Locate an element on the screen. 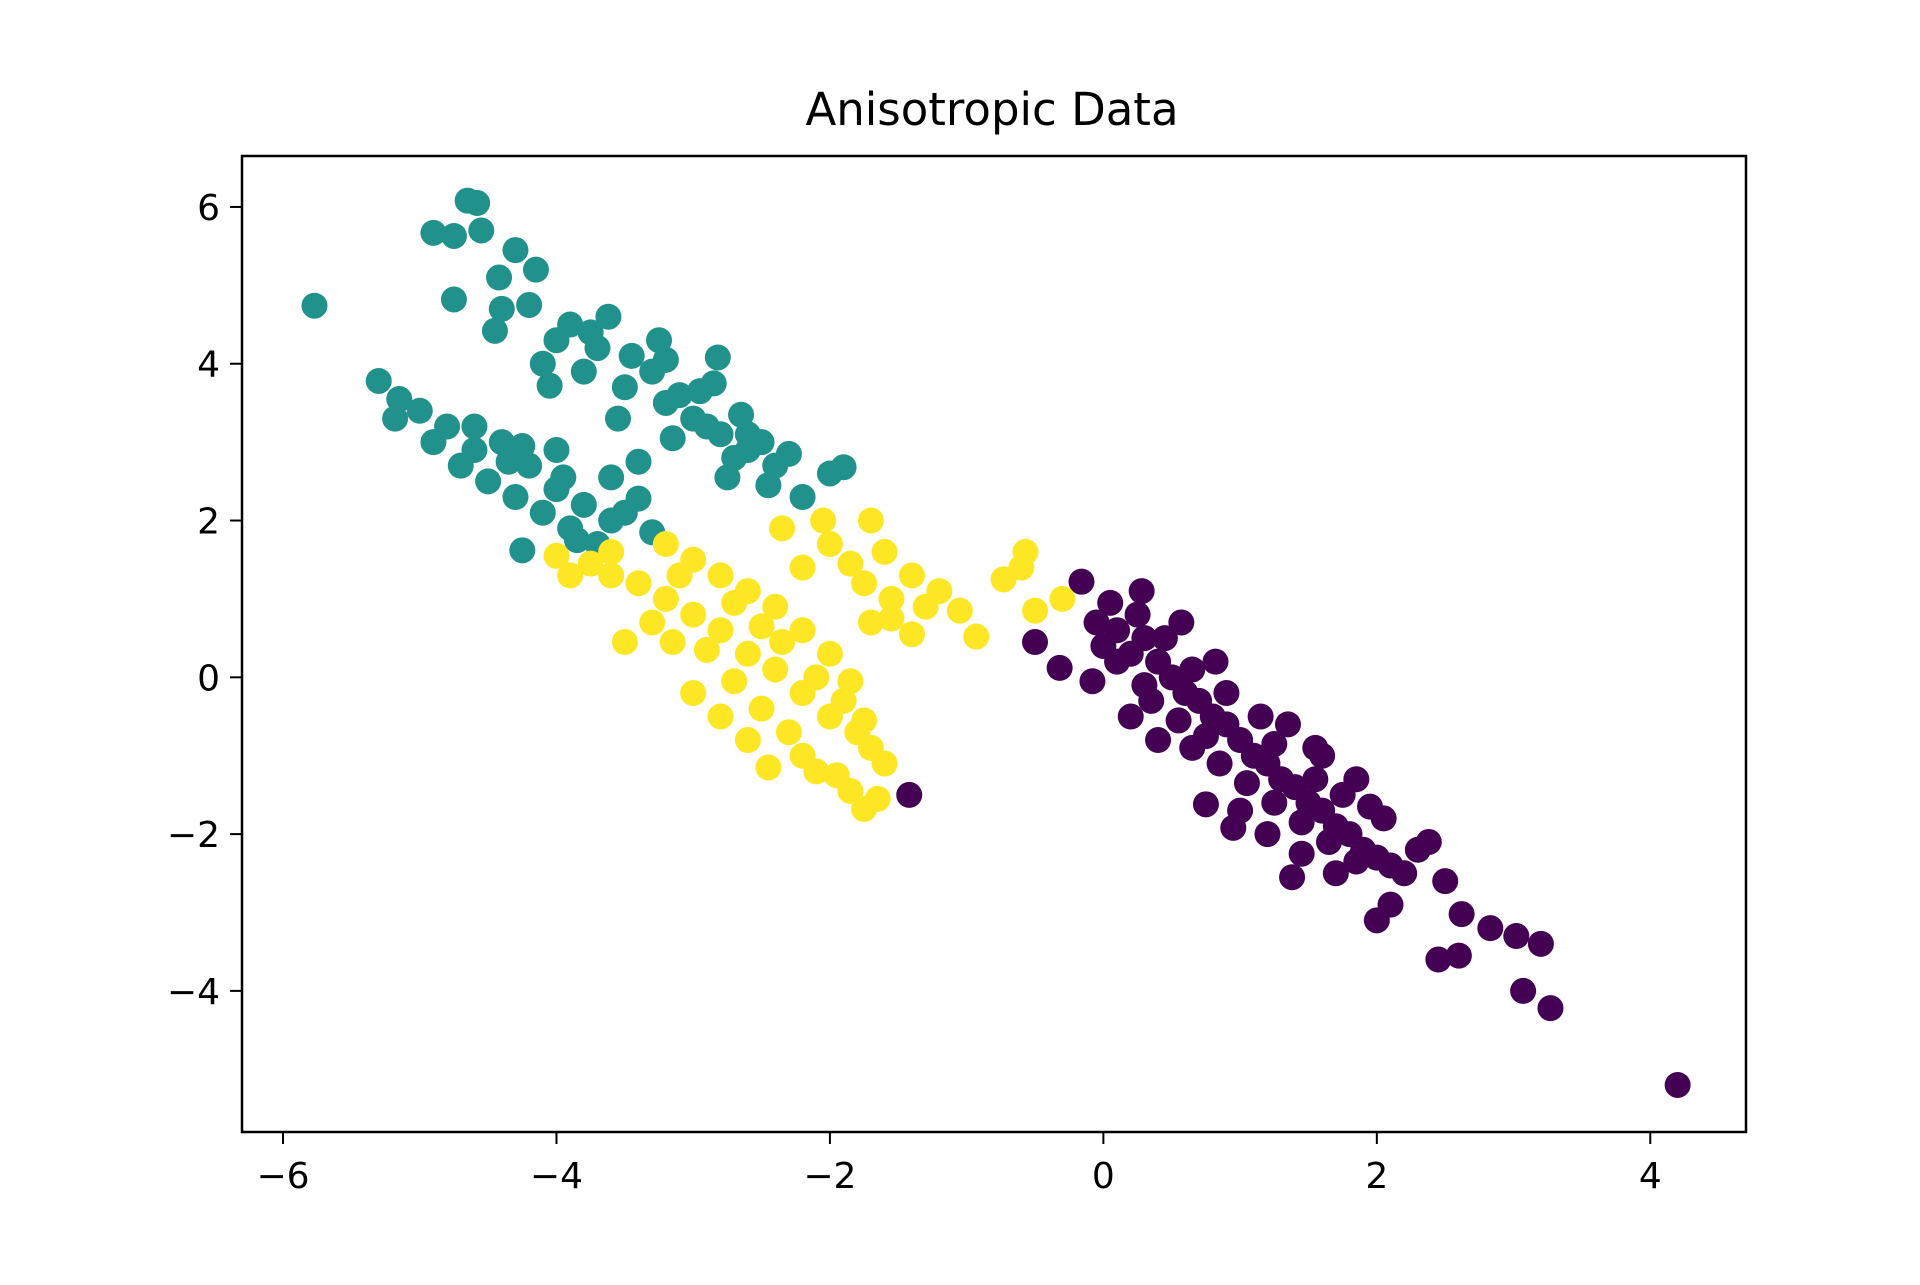 This screenshot has width=1920, height=1285. x-tick-label: −4 is located at coordinates (556, 1176).